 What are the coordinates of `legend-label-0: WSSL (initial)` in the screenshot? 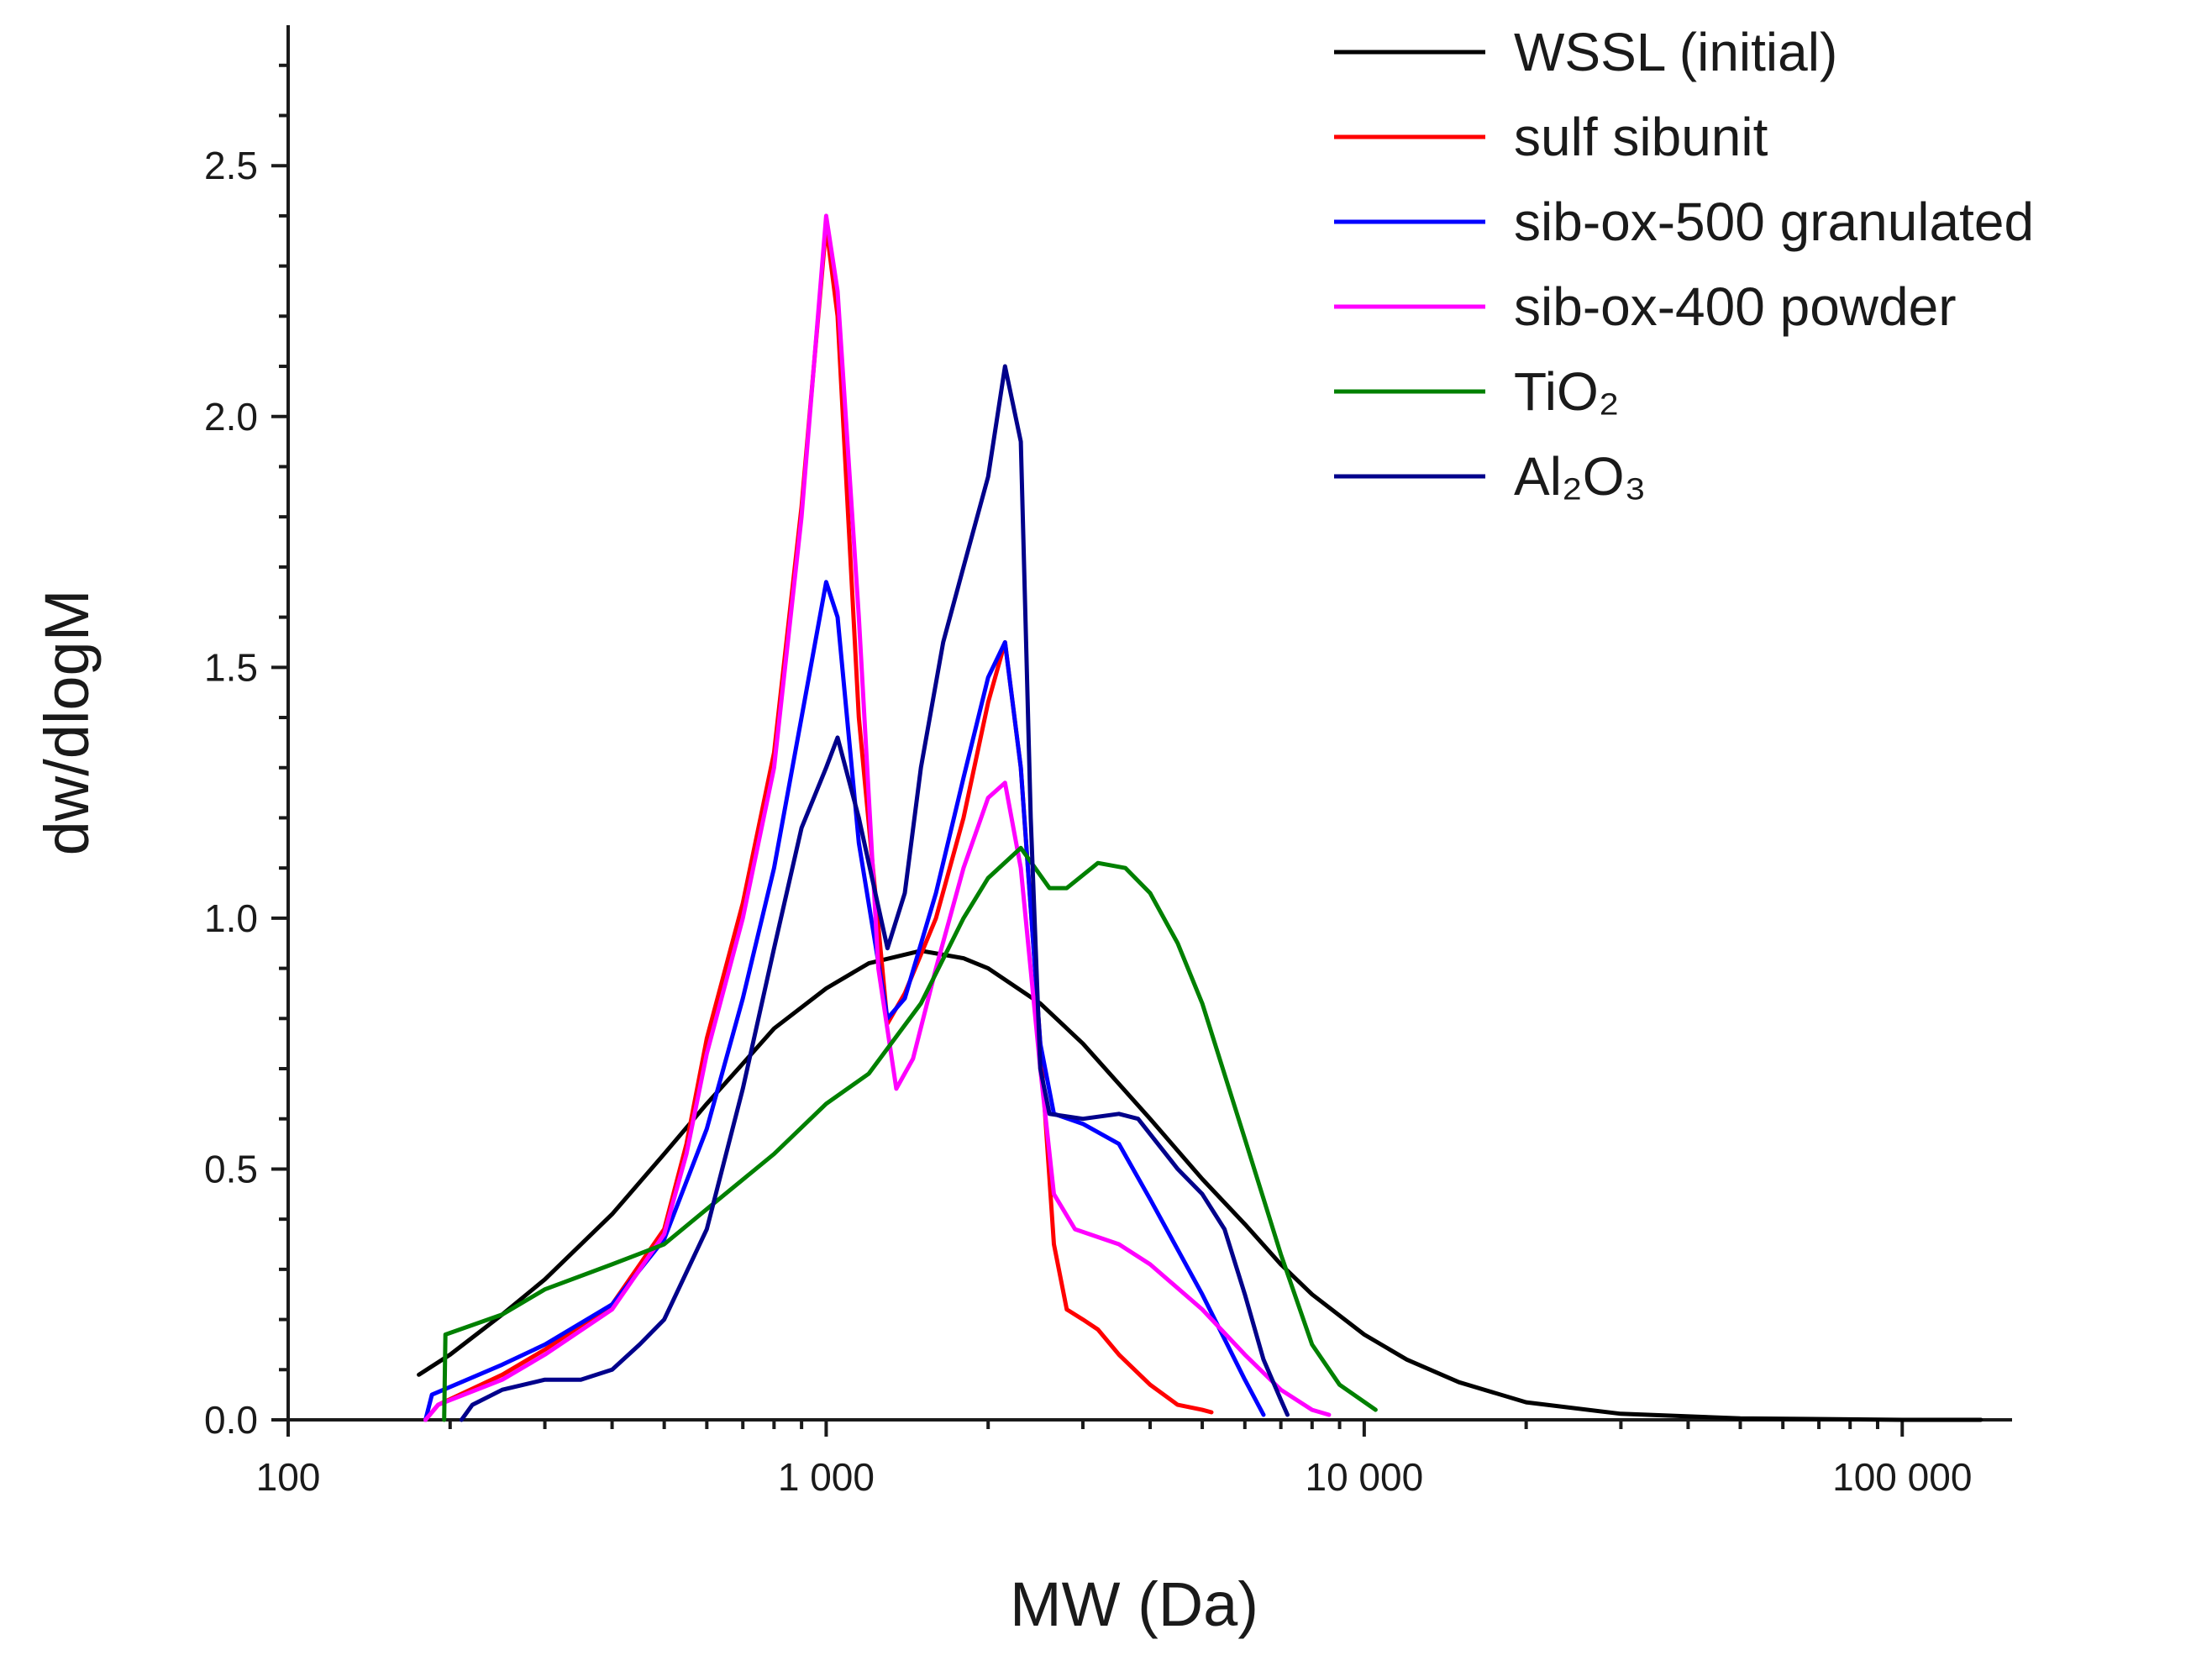 It's located at (1675, 52).